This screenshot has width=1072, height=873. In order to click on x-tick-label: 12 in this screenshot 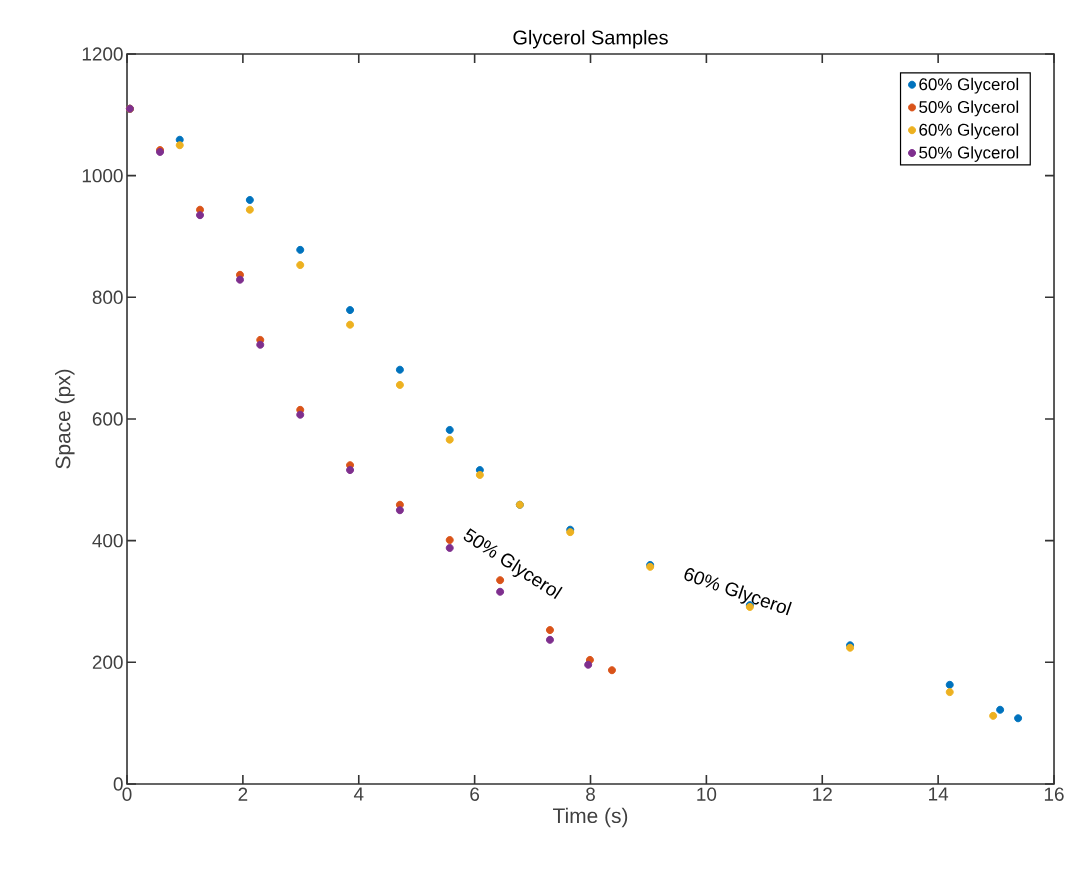, I will do `click(822, 794)`.